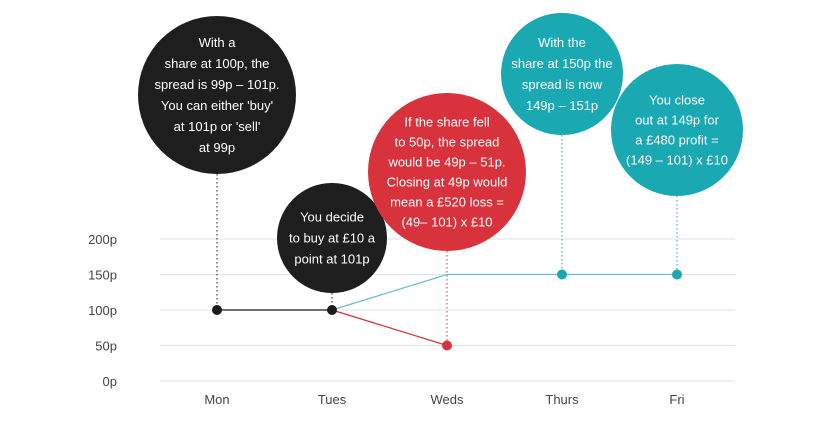  Describe the element at coordinates (447, 182) in the screenshot. I see `callout-text: Closing at 49p would` at that location.